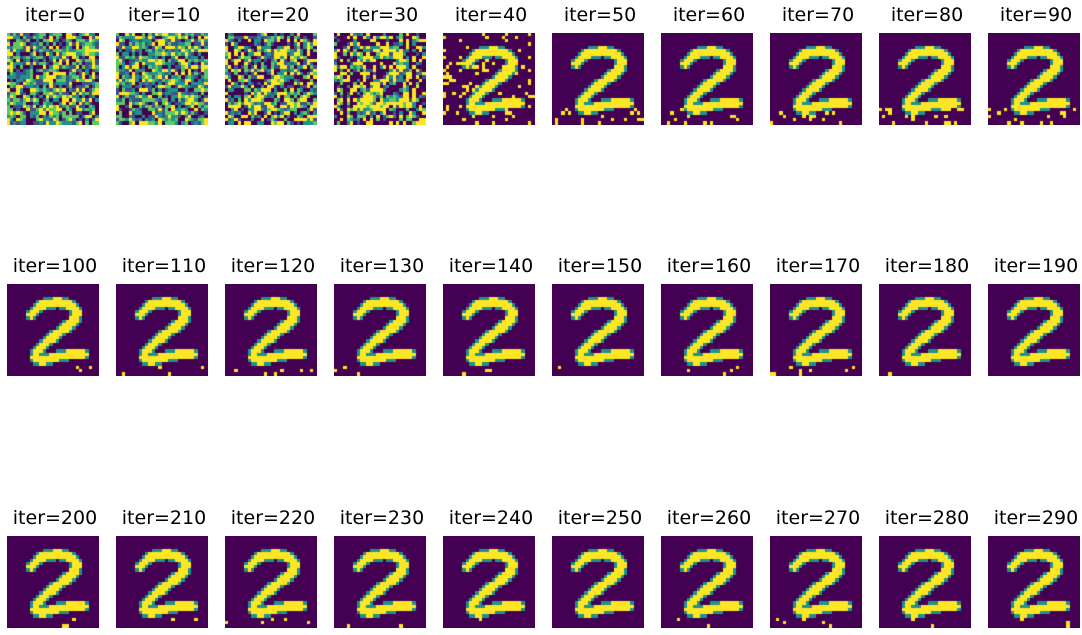 This screenshot has height=635, width=1082. Describe the element at coordinates (382, 518) in the screenshot. I see `panel-title: iter=230` at that location.